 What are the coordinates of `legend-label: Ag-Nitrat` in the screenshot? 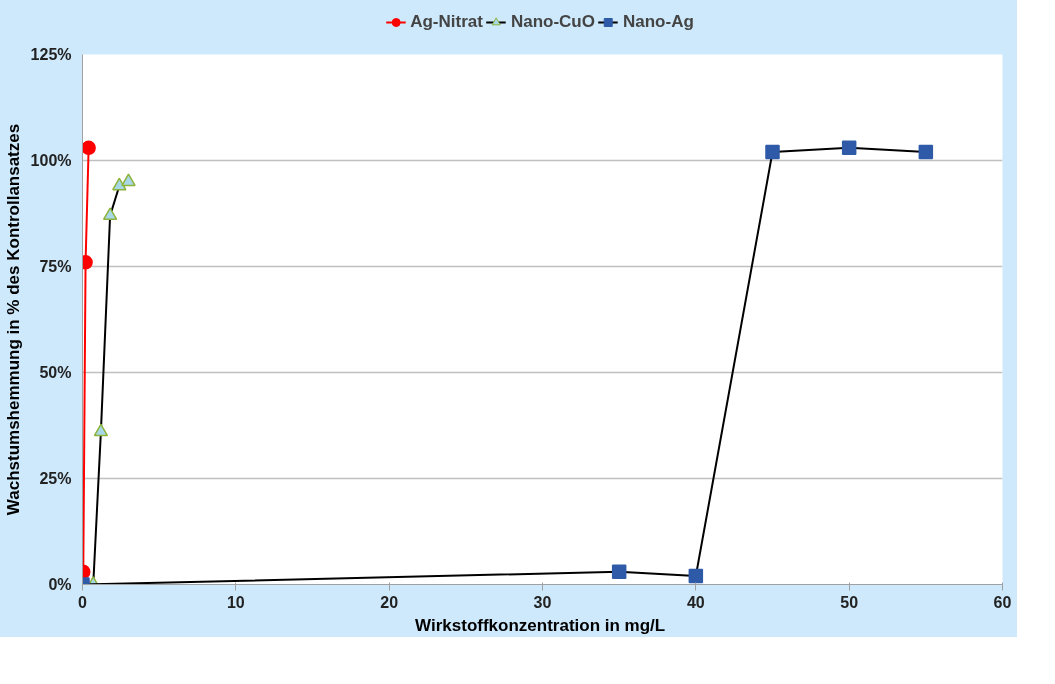 It's located at (446, 22).